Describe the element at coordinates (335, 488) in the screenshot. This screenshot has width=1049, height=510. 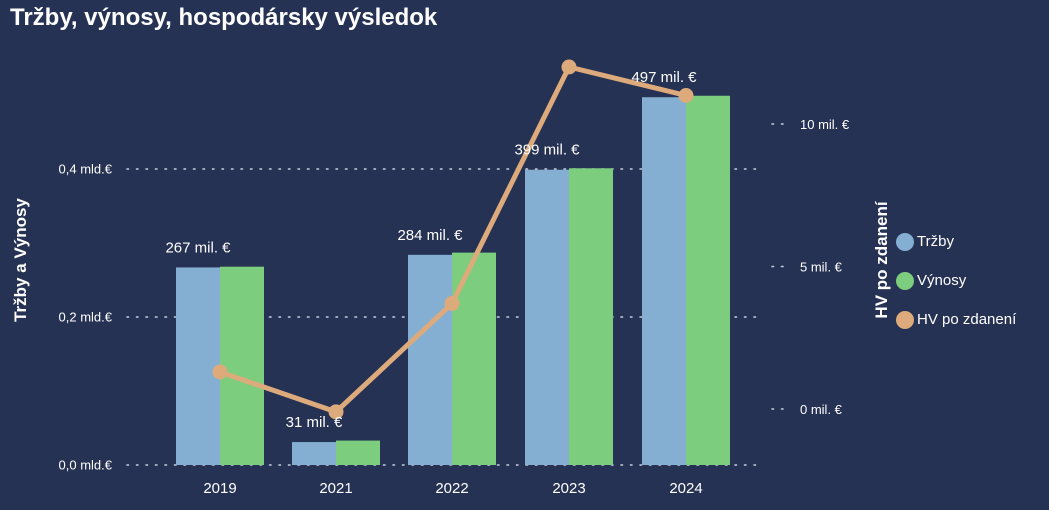
I see `x-tick-label: 2021` at that location.